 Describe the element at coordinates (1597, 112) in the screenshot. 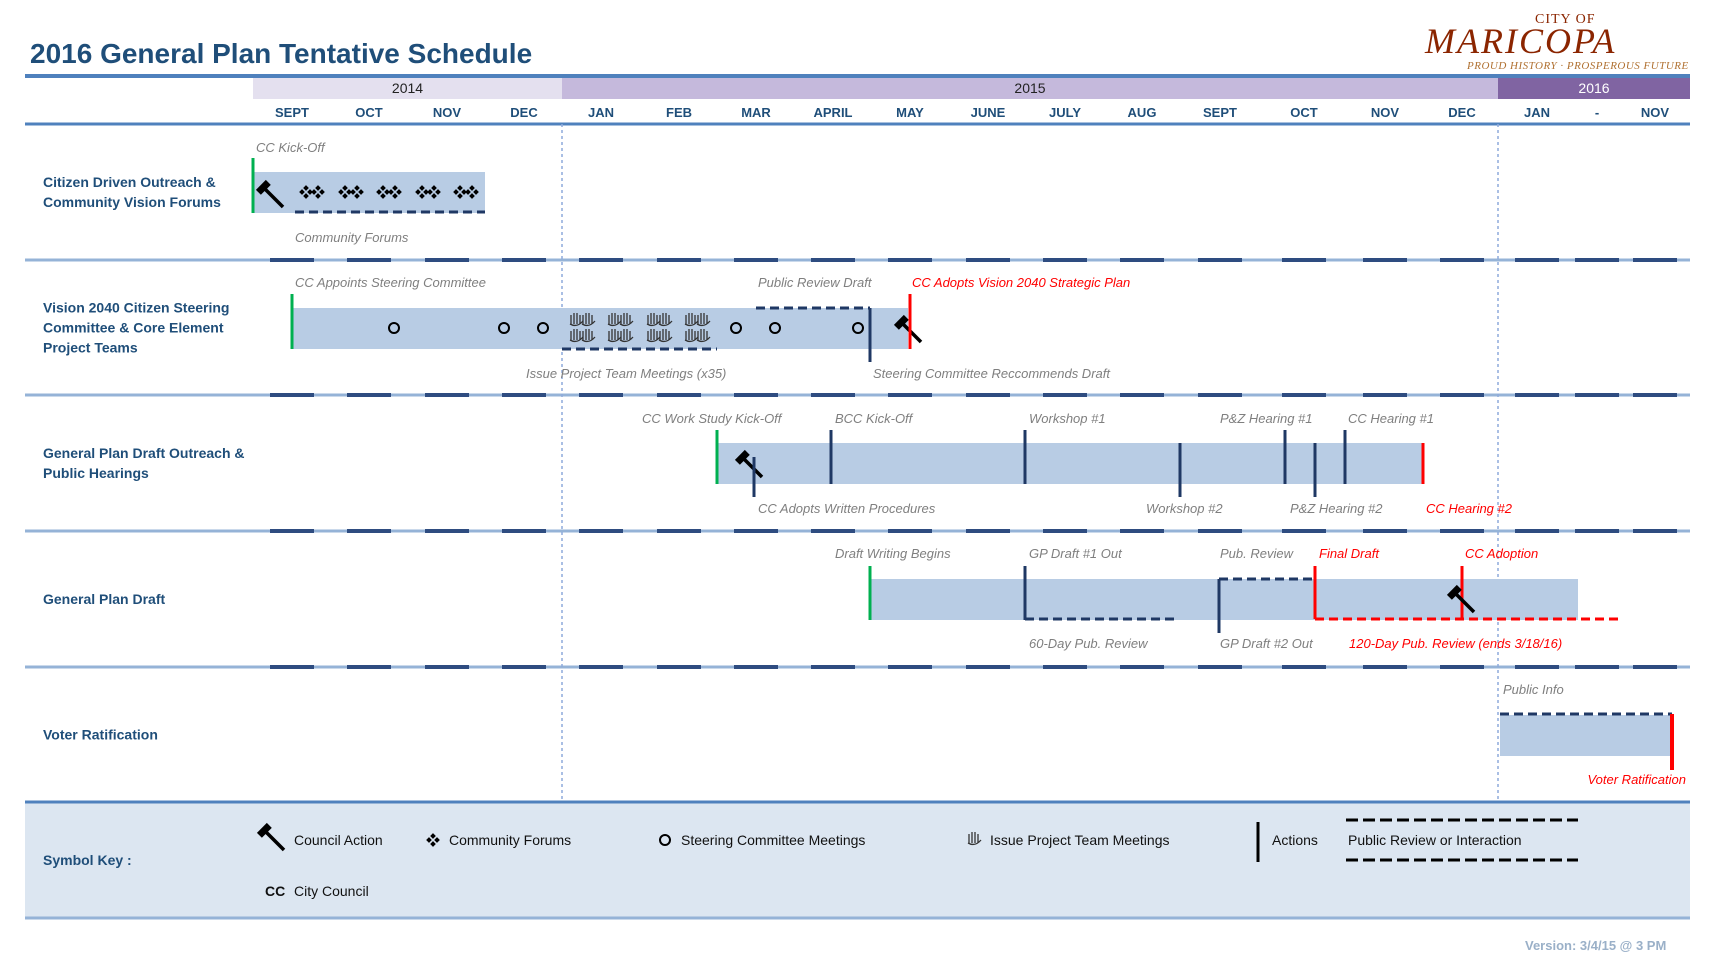

I see `month-label: -` at that location.